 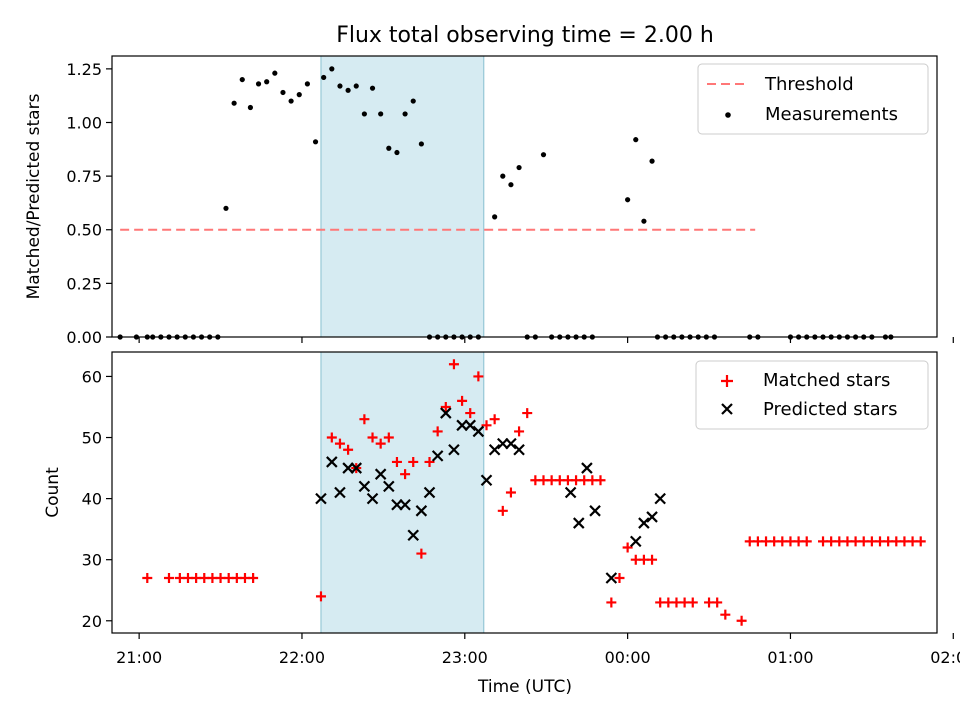 I want to click on y-tick-label: 0.50, so click(x=84, y=230).